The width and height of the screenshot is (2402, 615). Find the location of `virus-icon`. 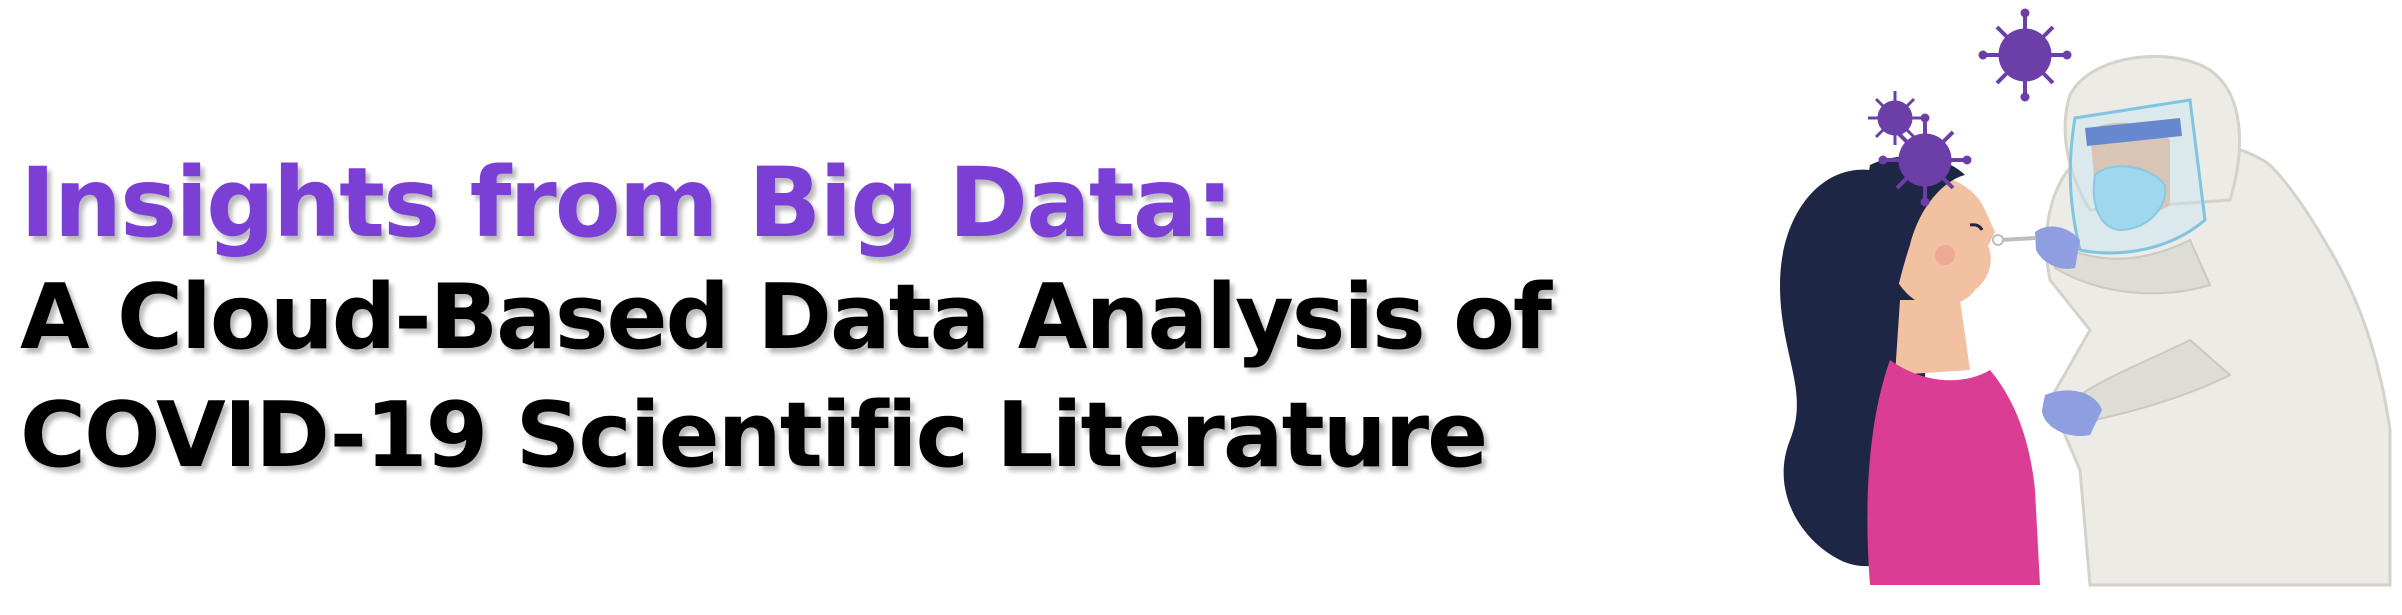

virus-icon is located at coordinates (1970, 107).